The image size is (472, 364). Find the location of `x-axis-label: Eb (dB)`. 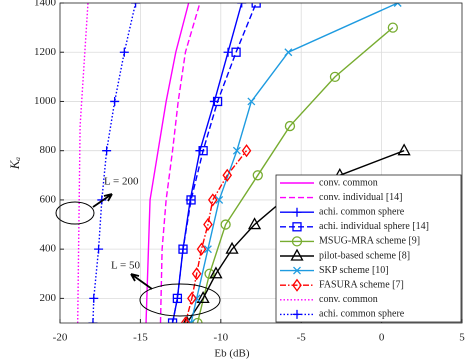

x-axis-label: Eb (dB) is located at coordinates (231, 354).